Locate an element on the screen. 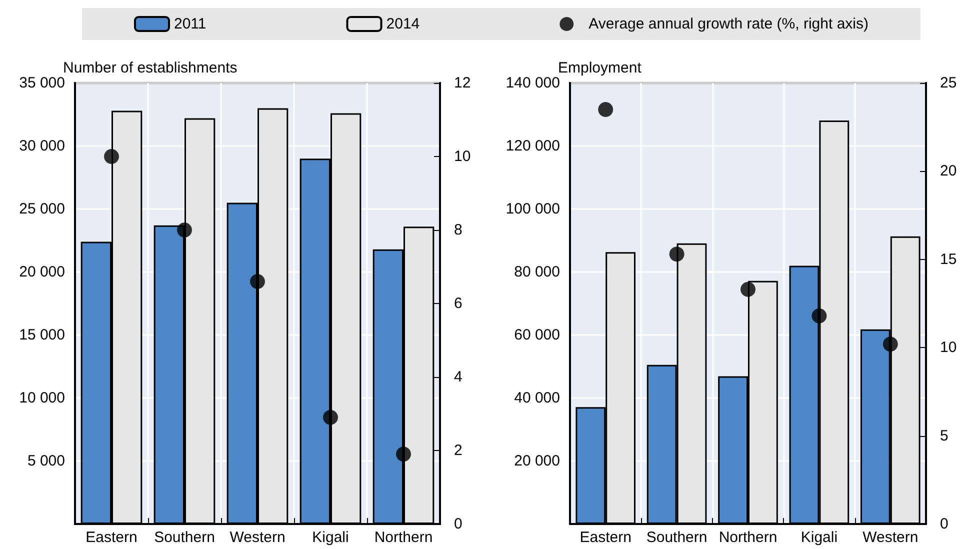  y-tick-label: 120 000 is located at coordinates (533, 146).